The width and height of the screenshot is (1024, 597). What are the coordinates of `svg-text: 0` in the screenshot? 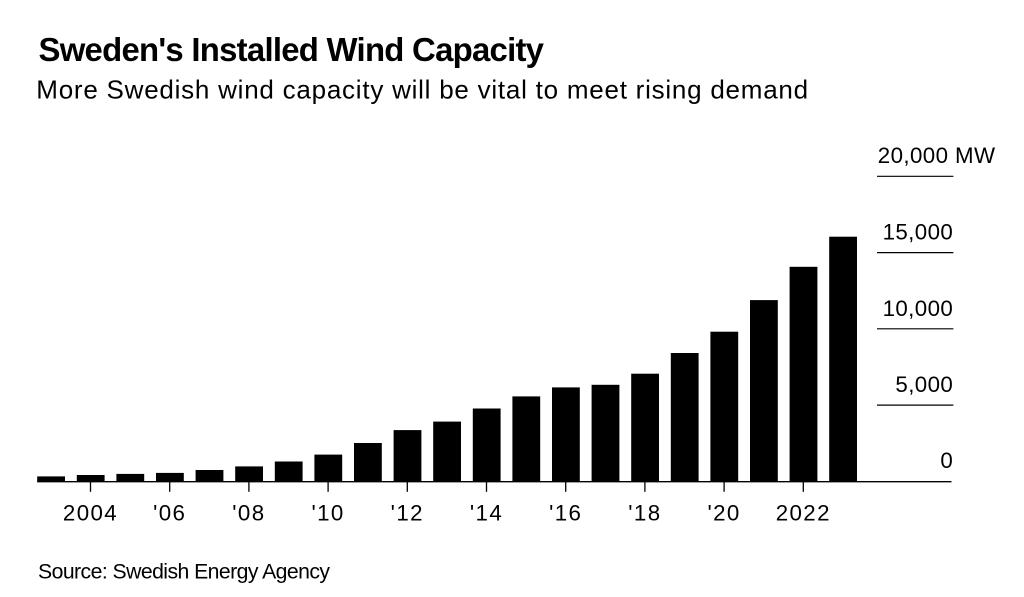 It's located at (946, 460).